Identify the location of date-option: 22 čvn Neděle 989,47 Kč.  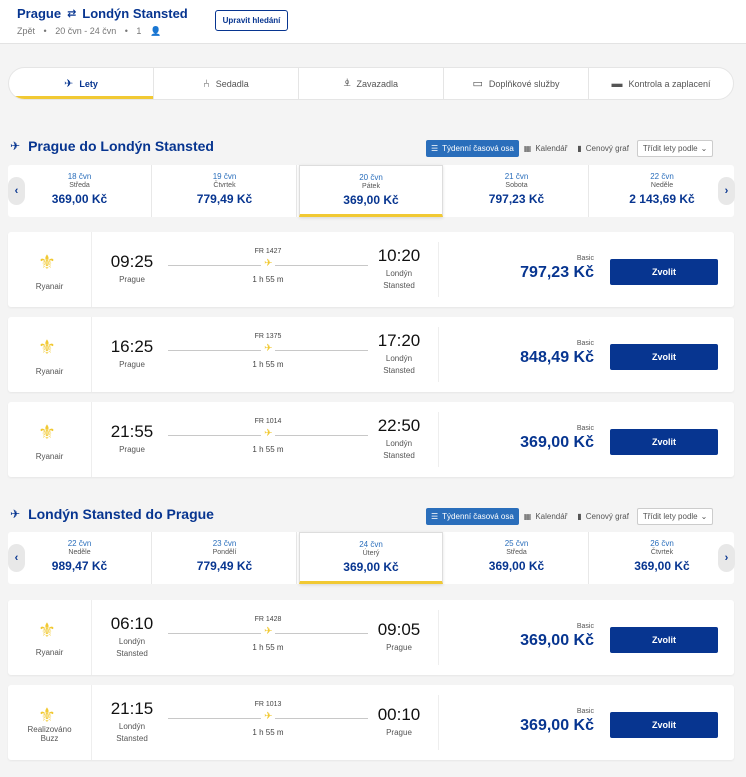
(80, 558).